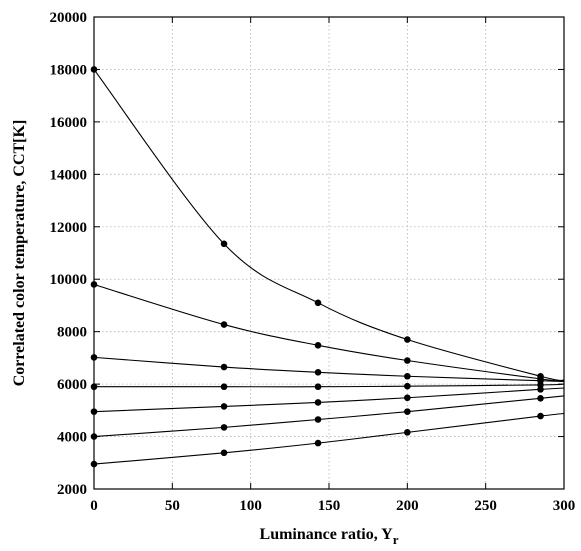  I want to click on x-tick-label: 150, so click(329, 506).